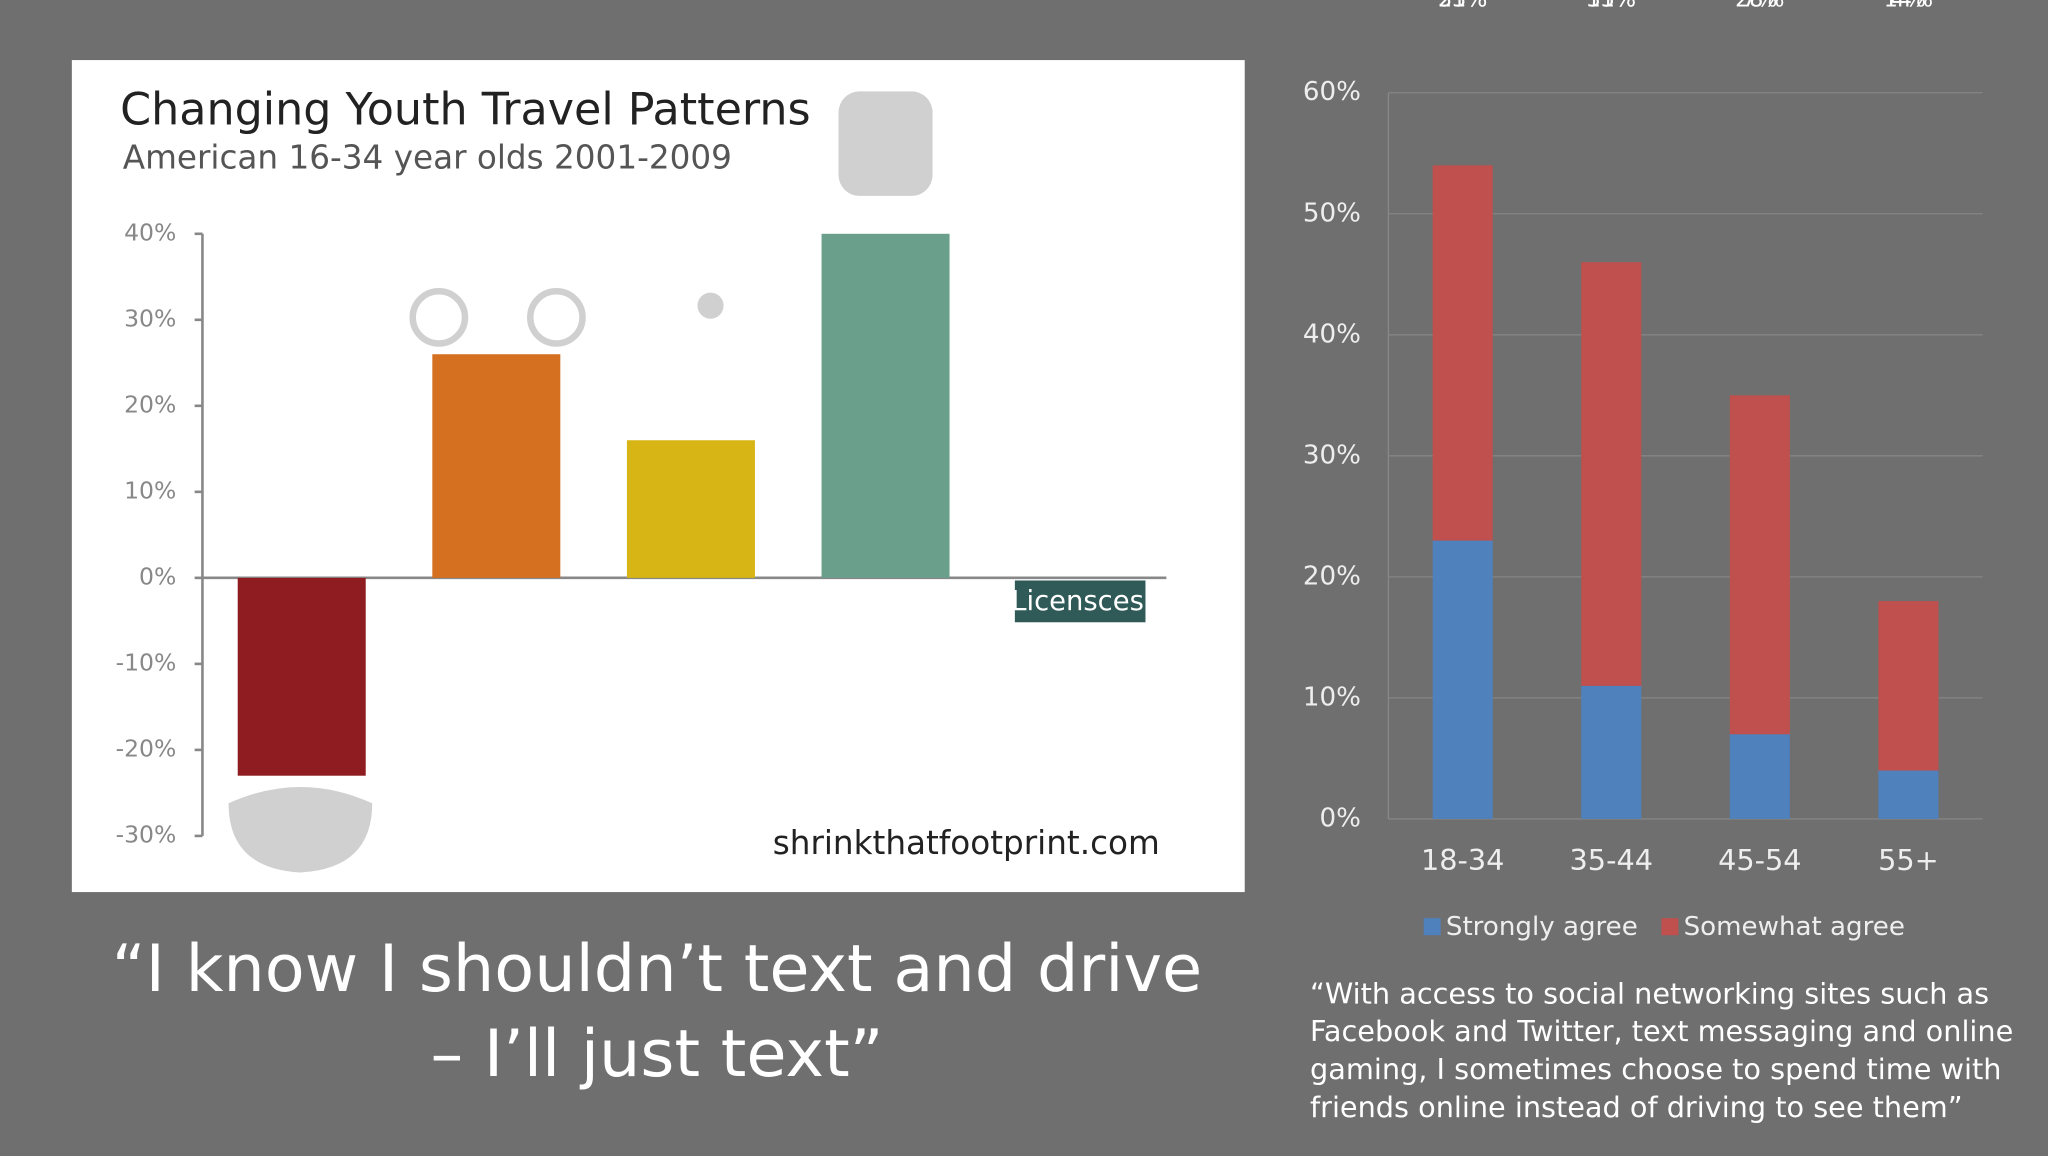  Describe the element at coordinates (1794, 927) in the screenshot. I see `legend-label: Somewhat agree` at that location.